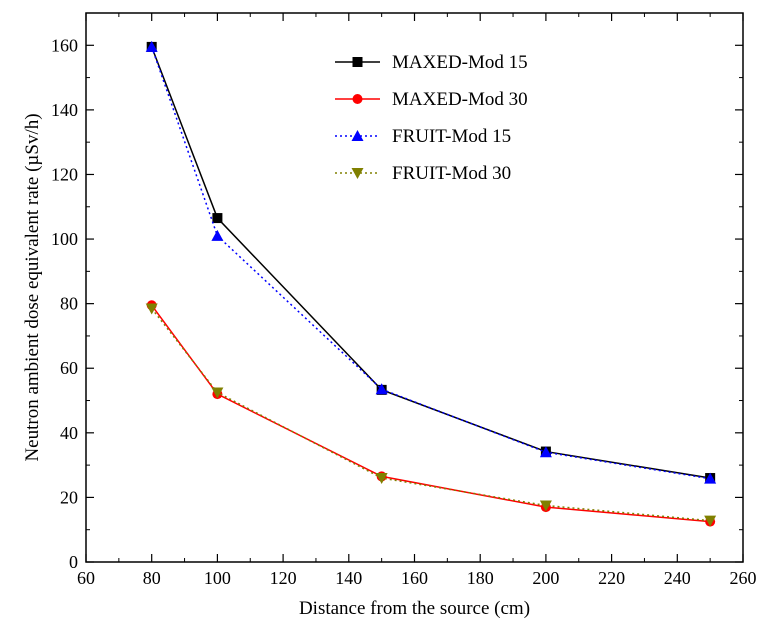 The image size is (762, 630). Describe the element at coordinates (283, 578) in the screenshot. I see `x-tick-label: 120` at that location.